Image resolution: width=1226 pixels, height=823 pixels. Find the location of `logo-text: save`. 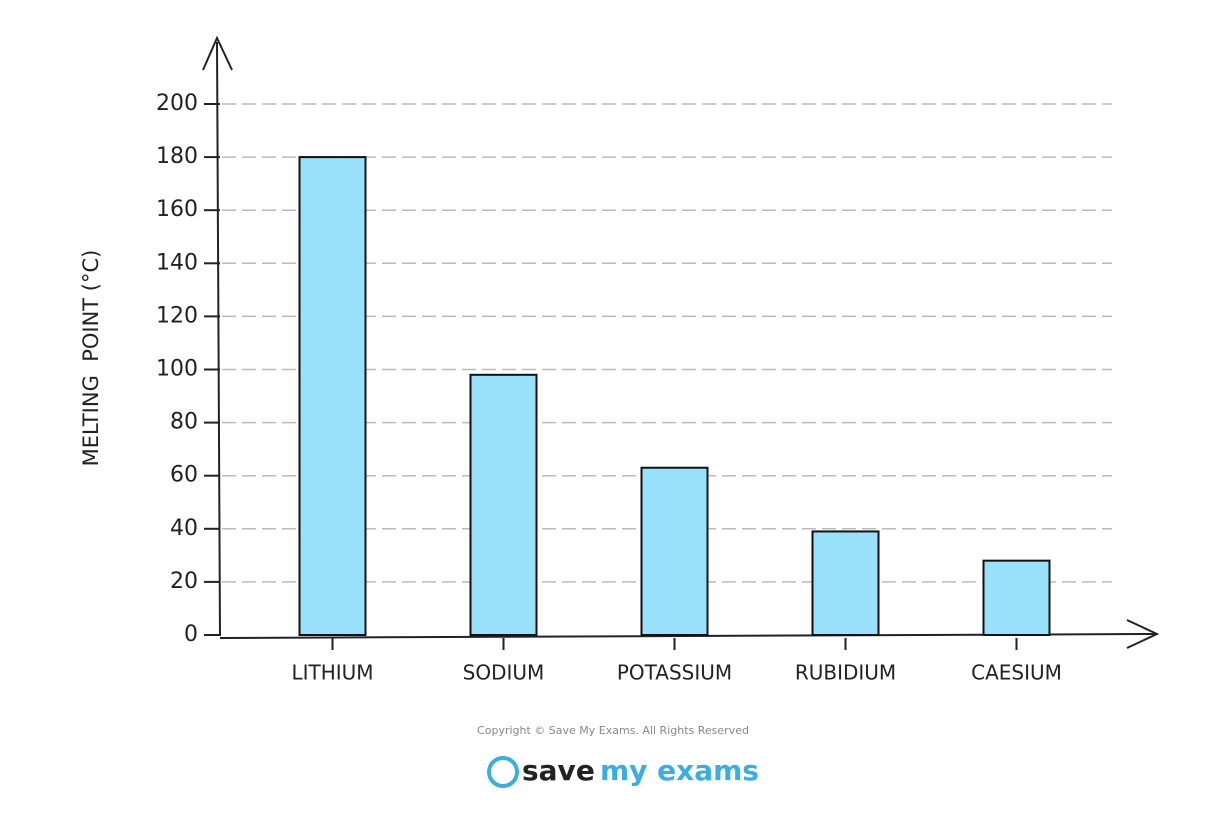

logo-text: save is located at coordinates (558, 770).